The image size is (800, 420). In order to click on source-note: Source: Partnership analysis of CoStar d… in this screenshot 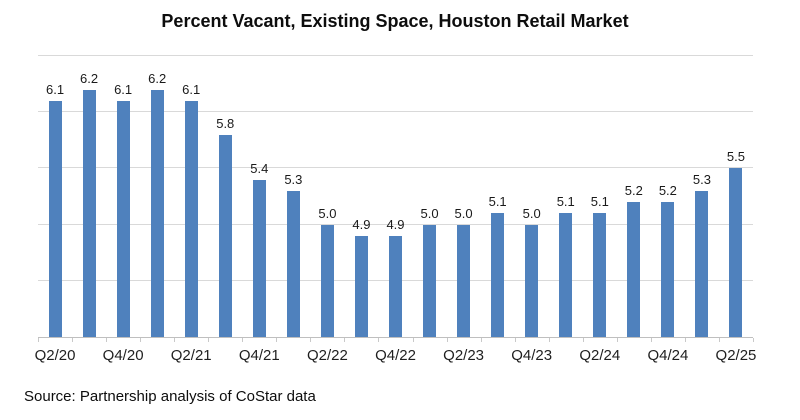, I will do `click(170, 396)`.